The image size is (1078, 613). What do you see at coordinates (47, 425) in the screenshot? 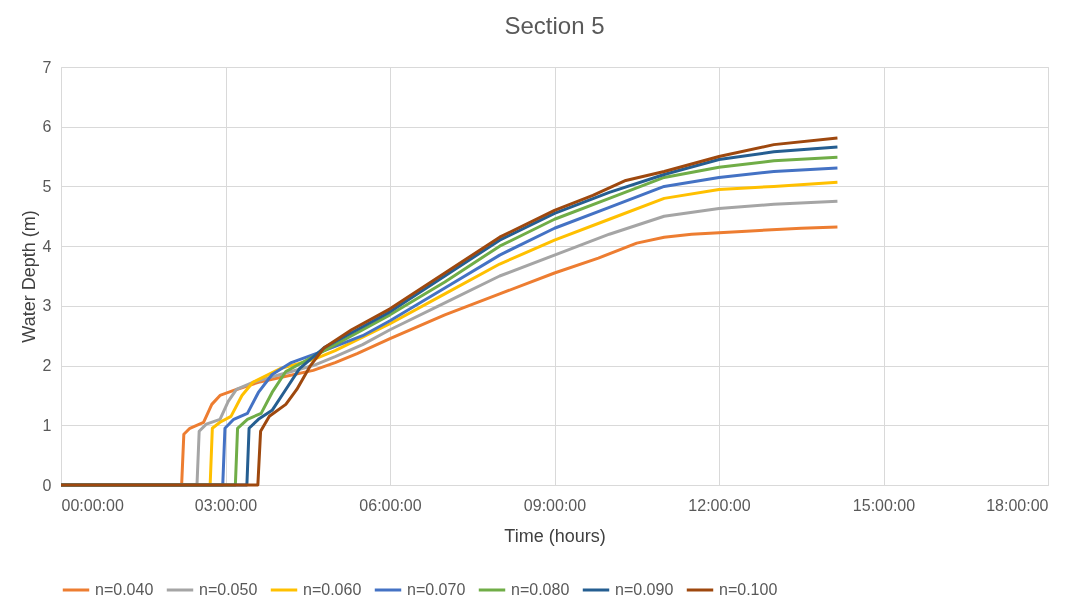
I see `y-tick-label: 1` at bounding box center [47, 425].